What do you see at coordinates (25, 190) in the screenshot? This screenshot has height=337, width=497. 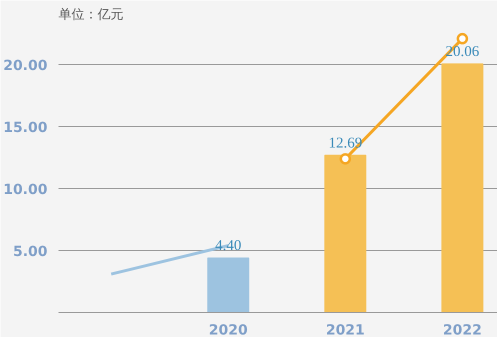 I see `y-tick-label: 10.00` at bounding box center [25, 190].